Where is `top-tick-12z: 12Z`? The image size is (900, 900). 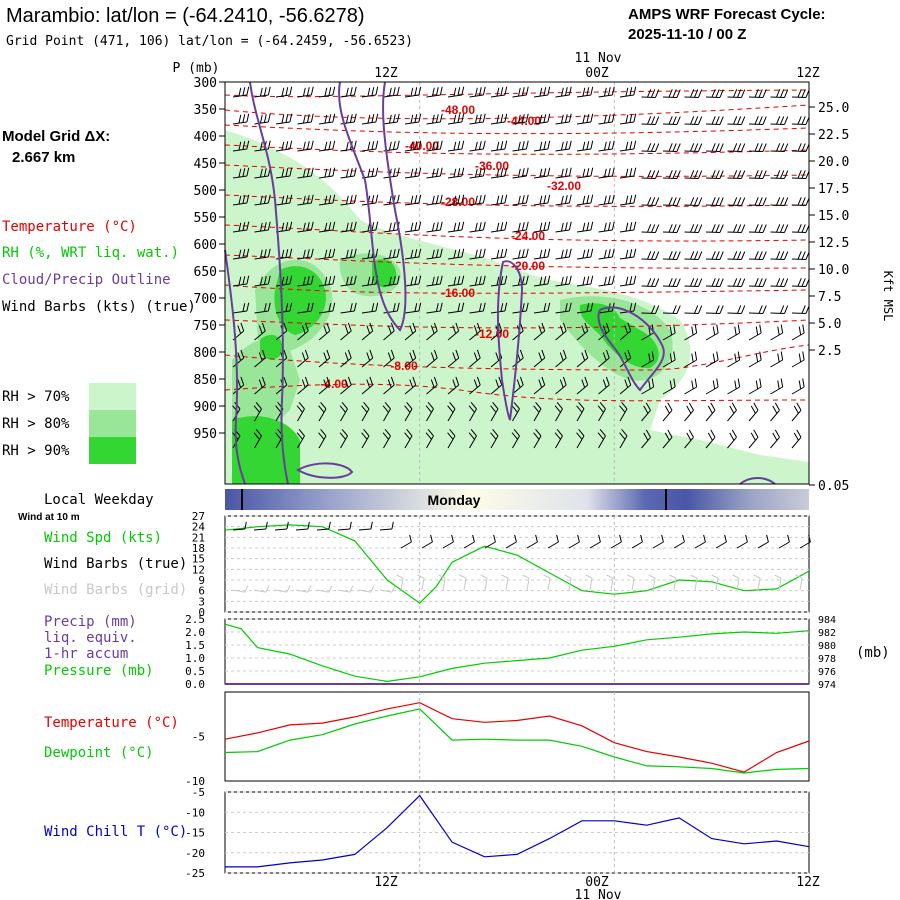
top-tick-12z: 12Z is located at coordinates (386, 73).